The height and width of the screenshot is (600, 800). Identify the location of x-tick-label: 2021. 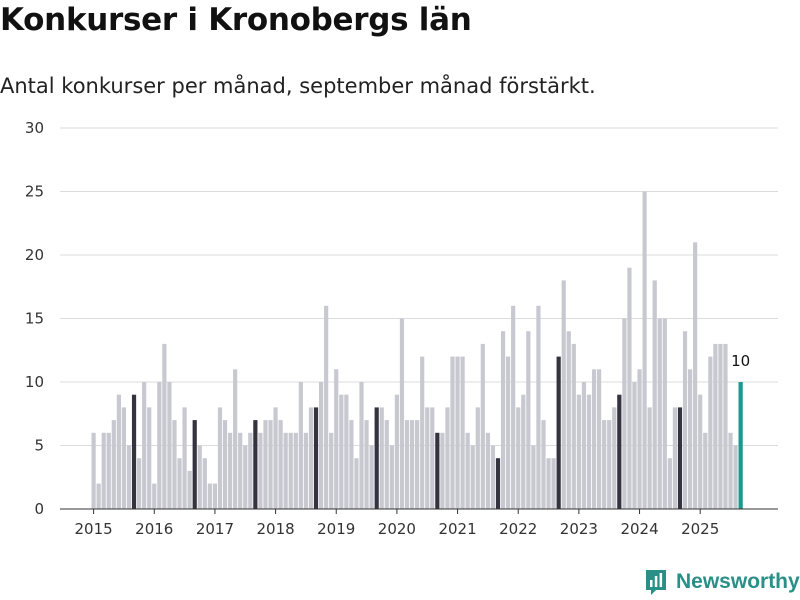
(457, 529).